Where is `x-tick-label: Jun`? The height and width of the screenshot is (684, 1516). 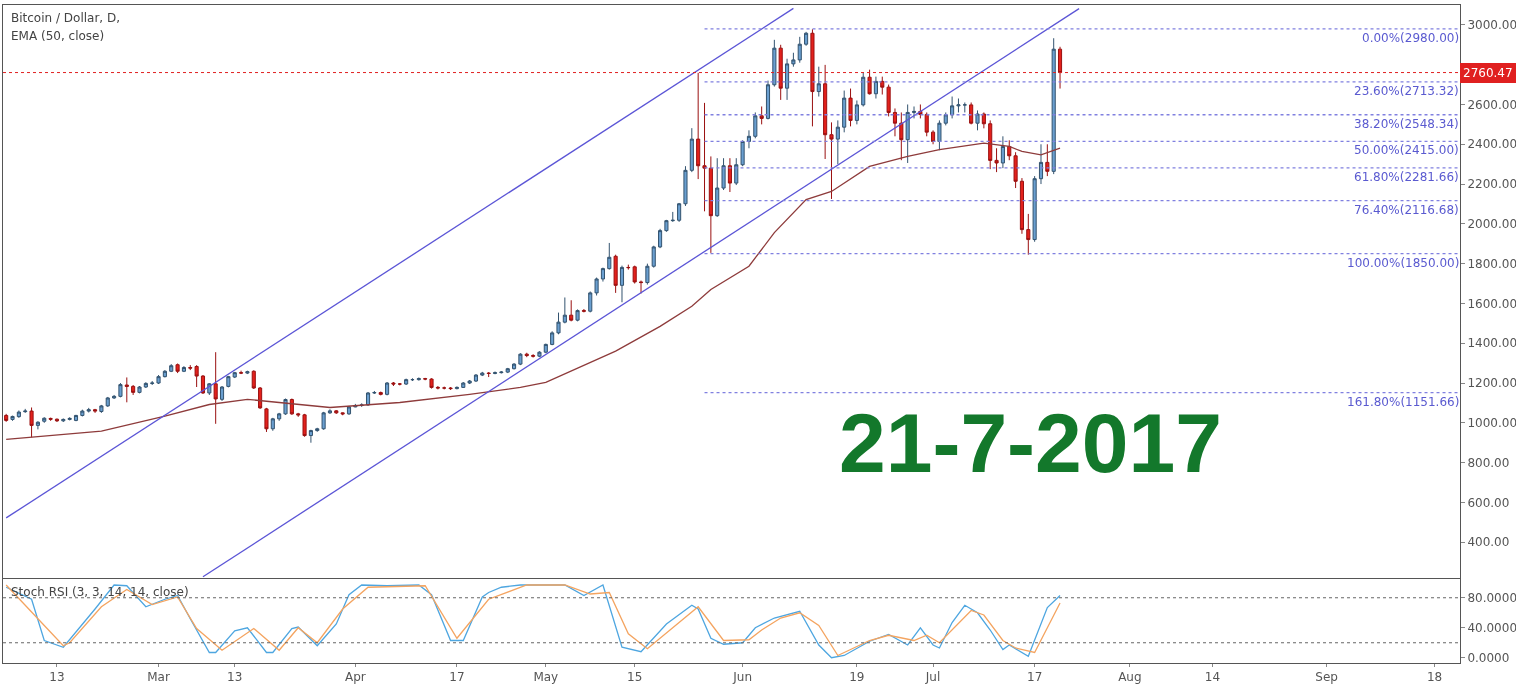 x-tick-label: Jun is located at coordinates (742, 677).